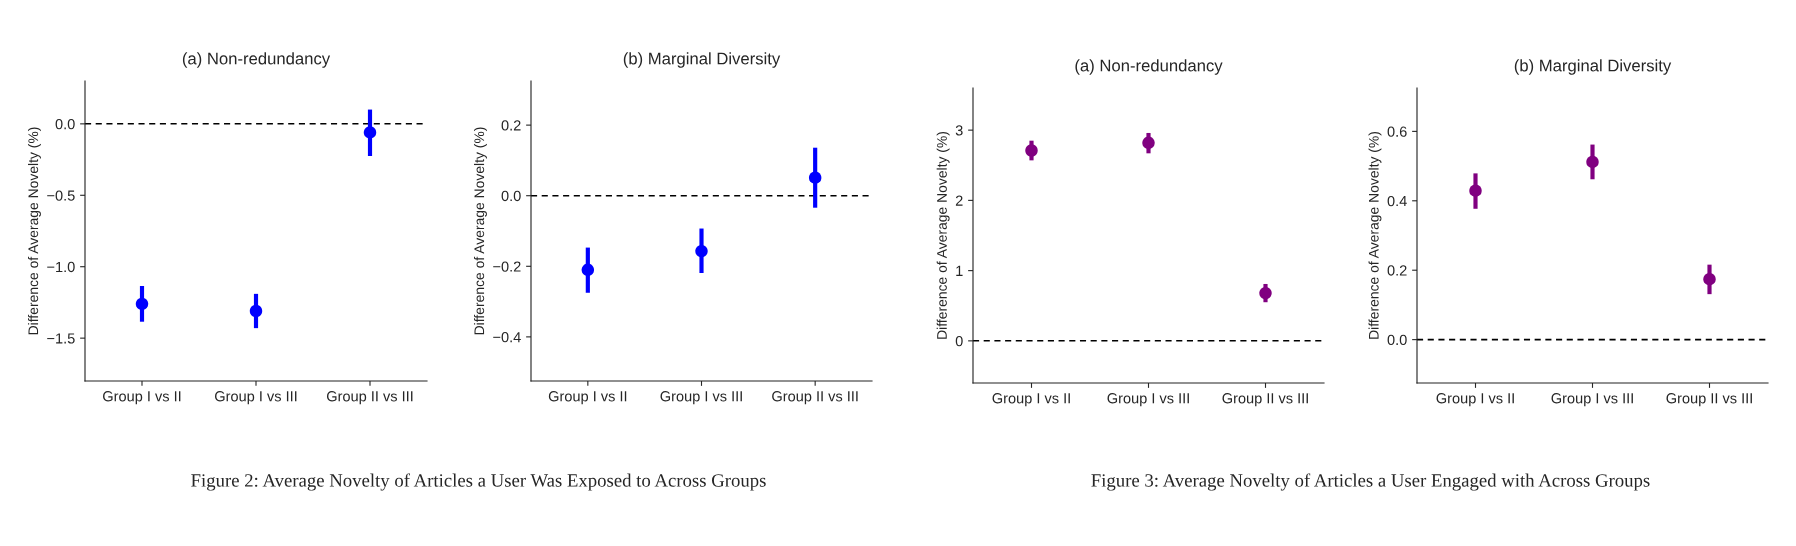 The height and width of the screenshot is (546, 1796). I want to click on caption: Figure 3: Average Novelty of Articles a User Engaged with Across Groups, so click(1370, 482).